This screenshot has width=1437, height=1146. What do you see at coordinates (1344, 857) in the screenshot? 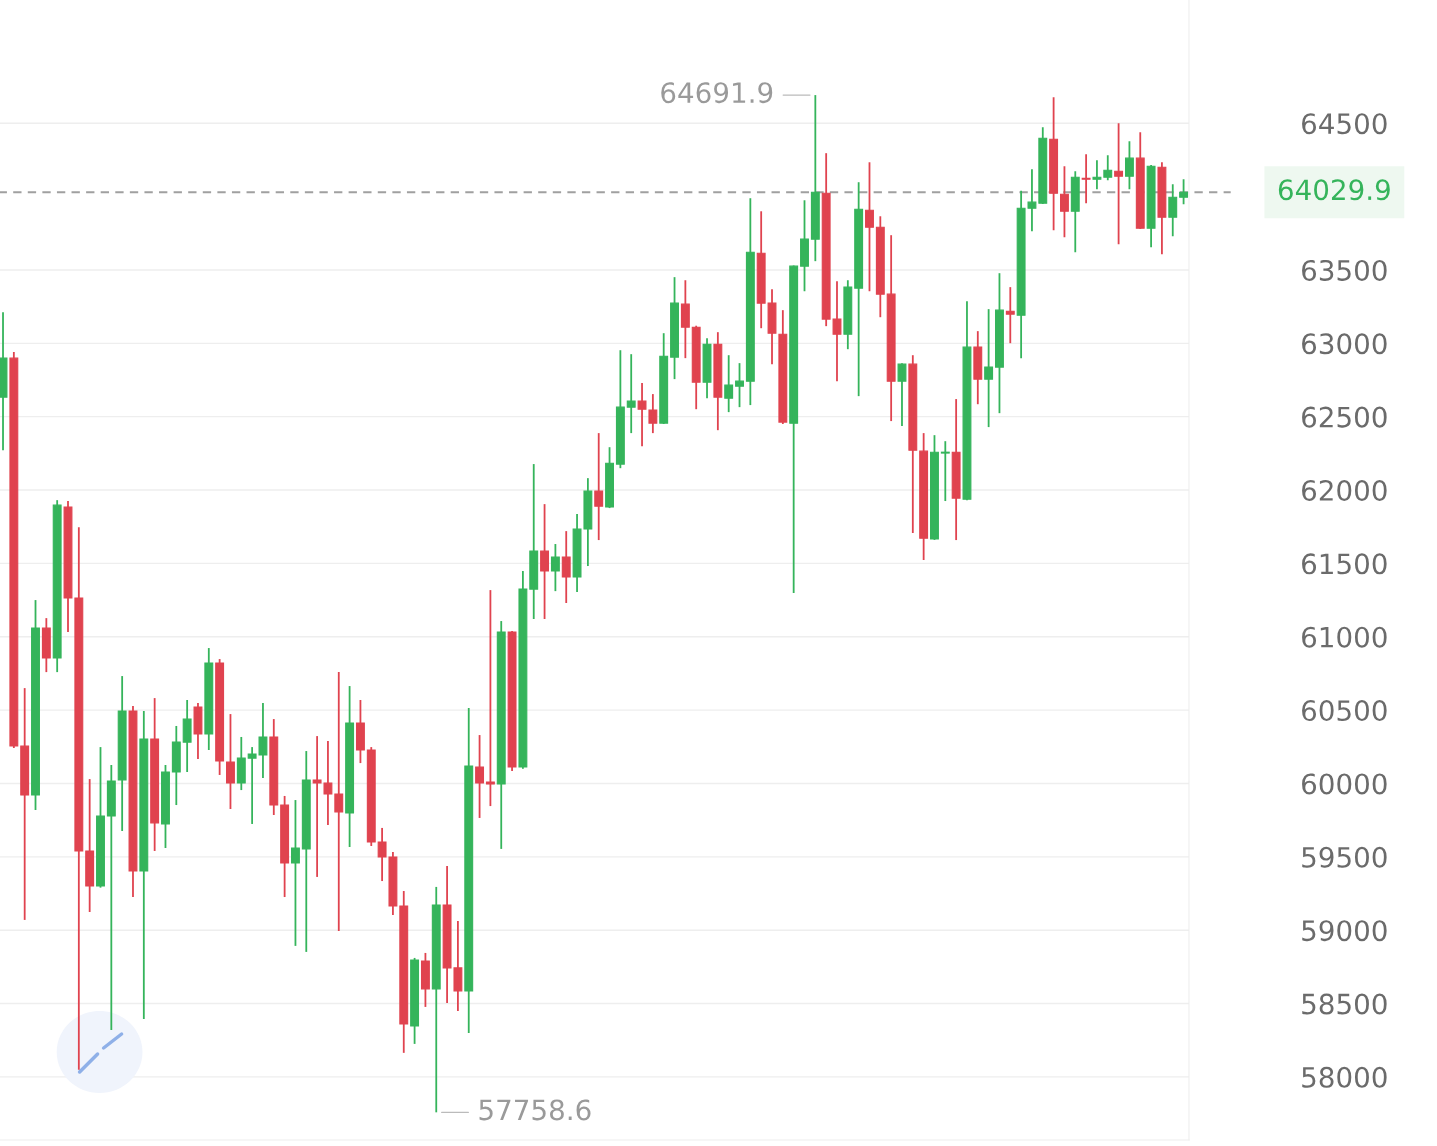
I see `y-tick-label: 59500` at bounding box center [1344, 857].